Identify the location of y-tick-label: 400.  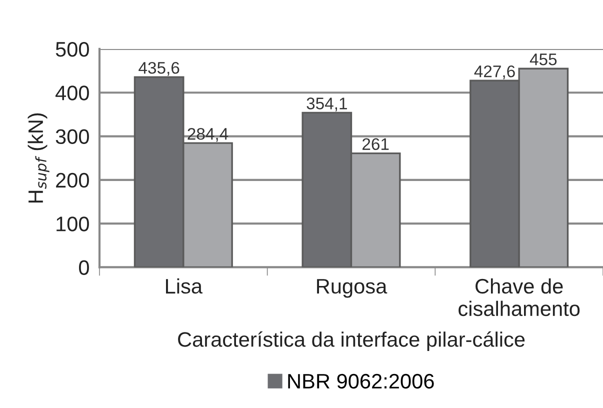
(72, 93).